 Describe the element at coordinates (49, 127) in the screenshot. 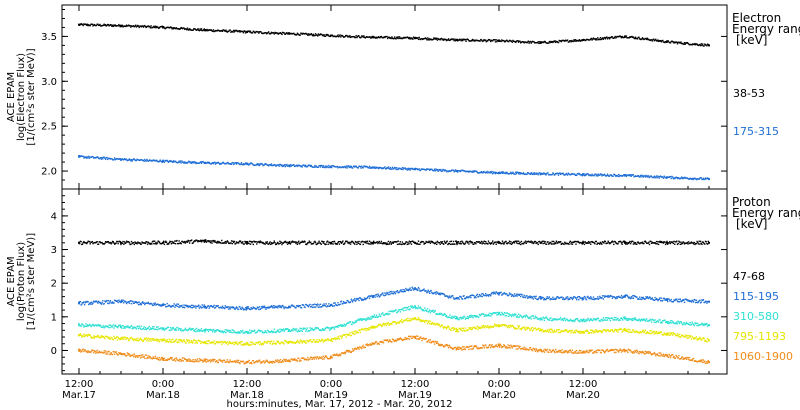

I see `electron-y-tick-label: 2.5` at that location.